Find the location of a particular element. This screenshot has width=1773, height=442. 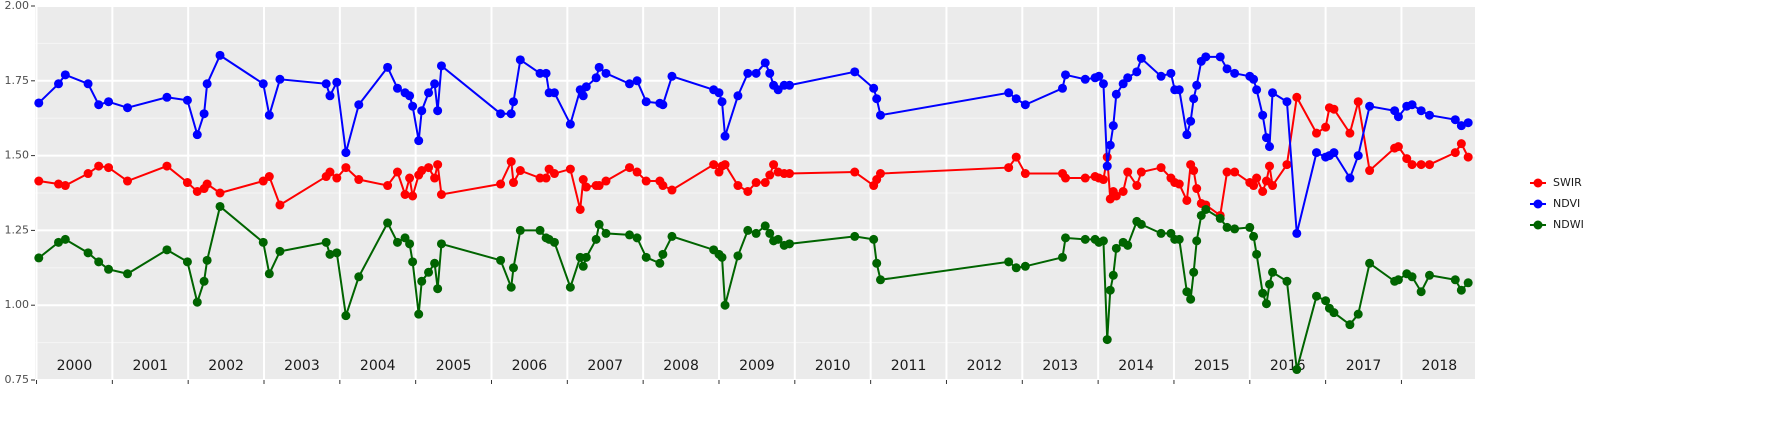

year-label: 2005 is located at coordinates (454, 366).